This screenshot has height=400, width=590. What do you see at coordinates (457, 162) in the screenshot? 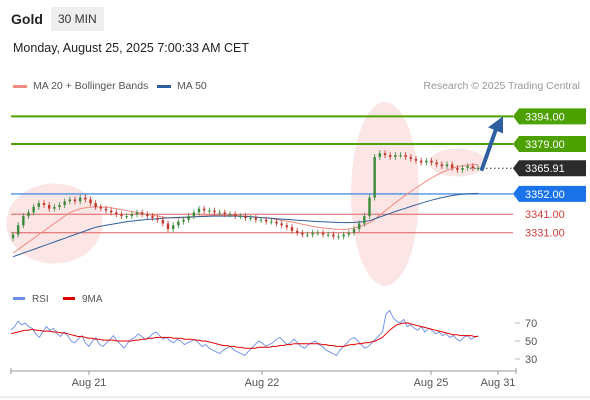
I see `bollinger-cloud` at bounding box center [457, 162].